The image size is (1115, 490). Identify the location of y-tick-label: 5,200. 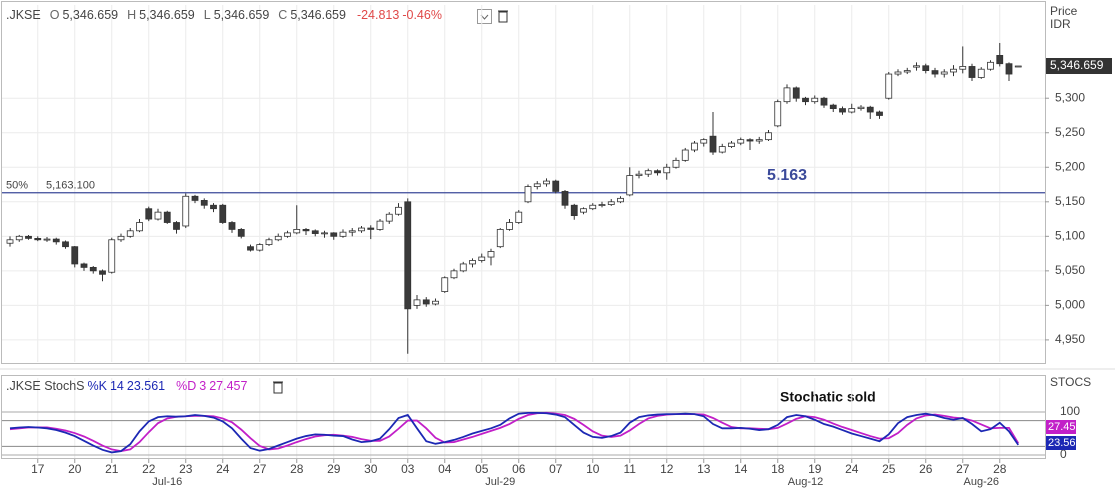
(1070, 166).